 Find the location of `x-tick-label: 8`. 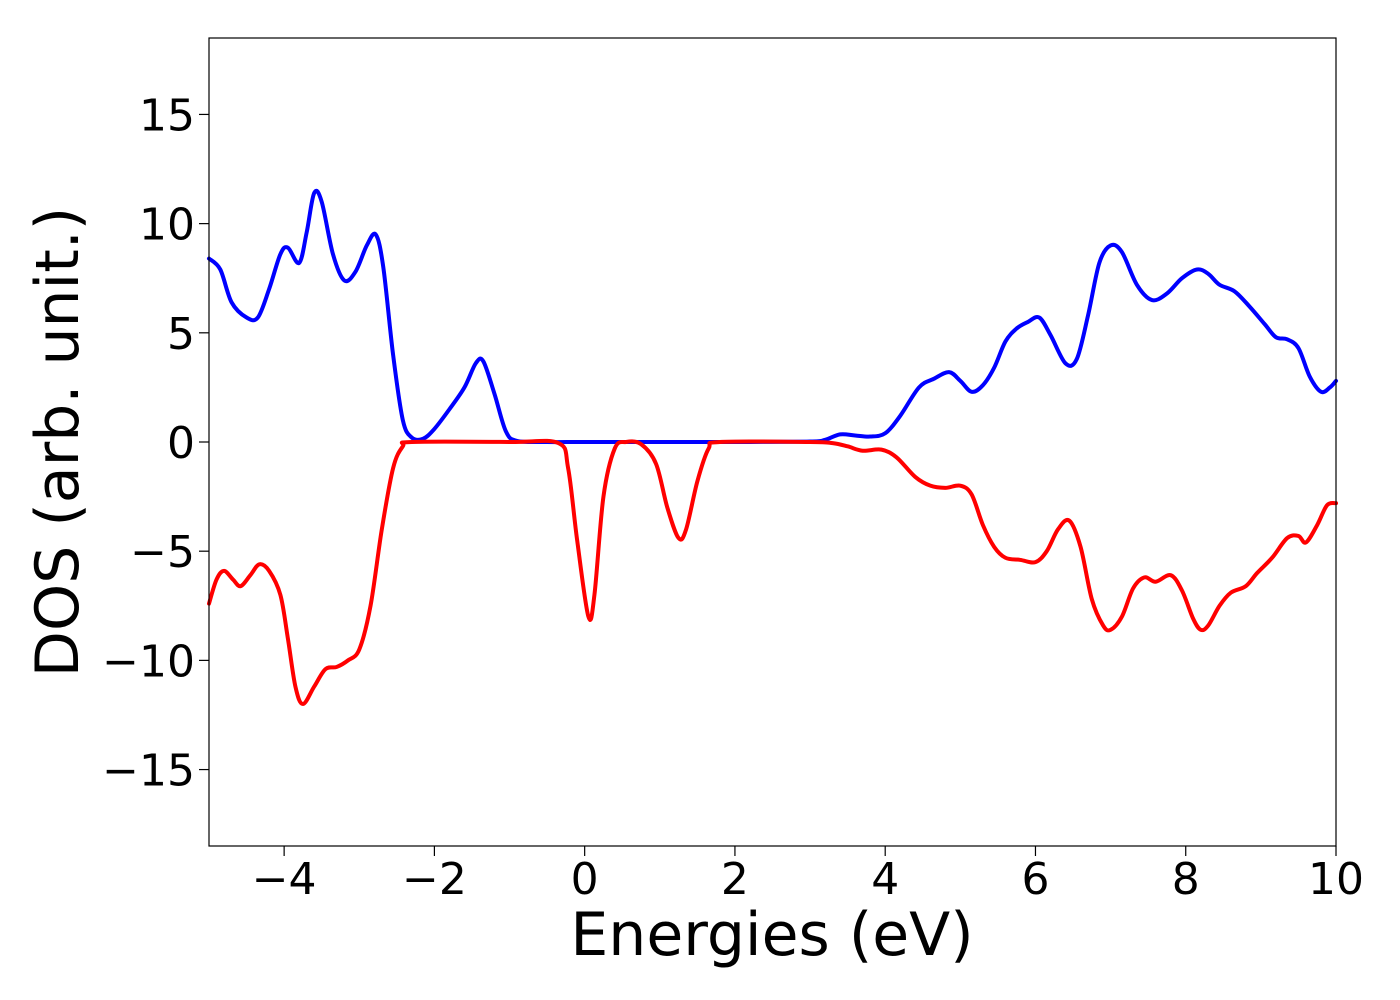

x-tick-label: 8 is located at coordinates (1186, 879).